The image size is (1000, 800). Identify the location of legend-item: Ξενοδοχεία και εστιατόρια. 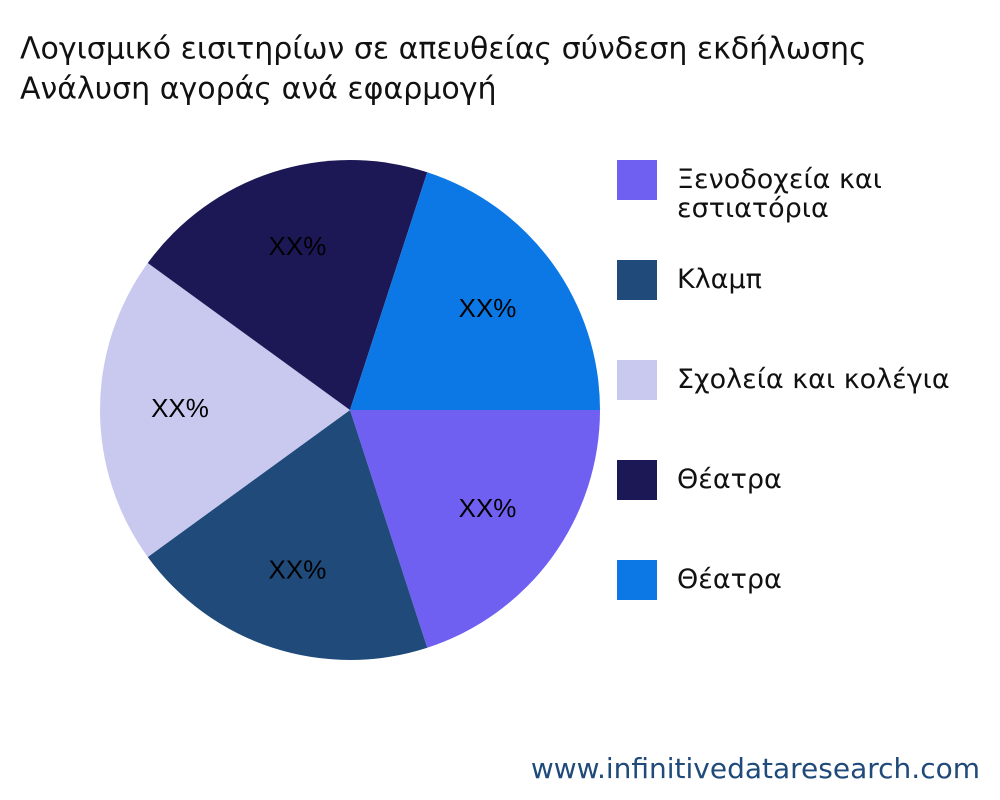
(807, 191).